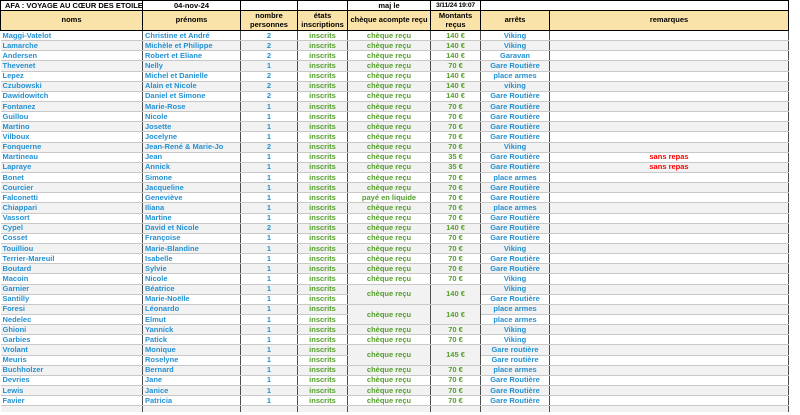  What do you see at coordinates (71, 249) in the screenshot?
I see `nom-cell: Touilliou` at bounding box center [71, 249].